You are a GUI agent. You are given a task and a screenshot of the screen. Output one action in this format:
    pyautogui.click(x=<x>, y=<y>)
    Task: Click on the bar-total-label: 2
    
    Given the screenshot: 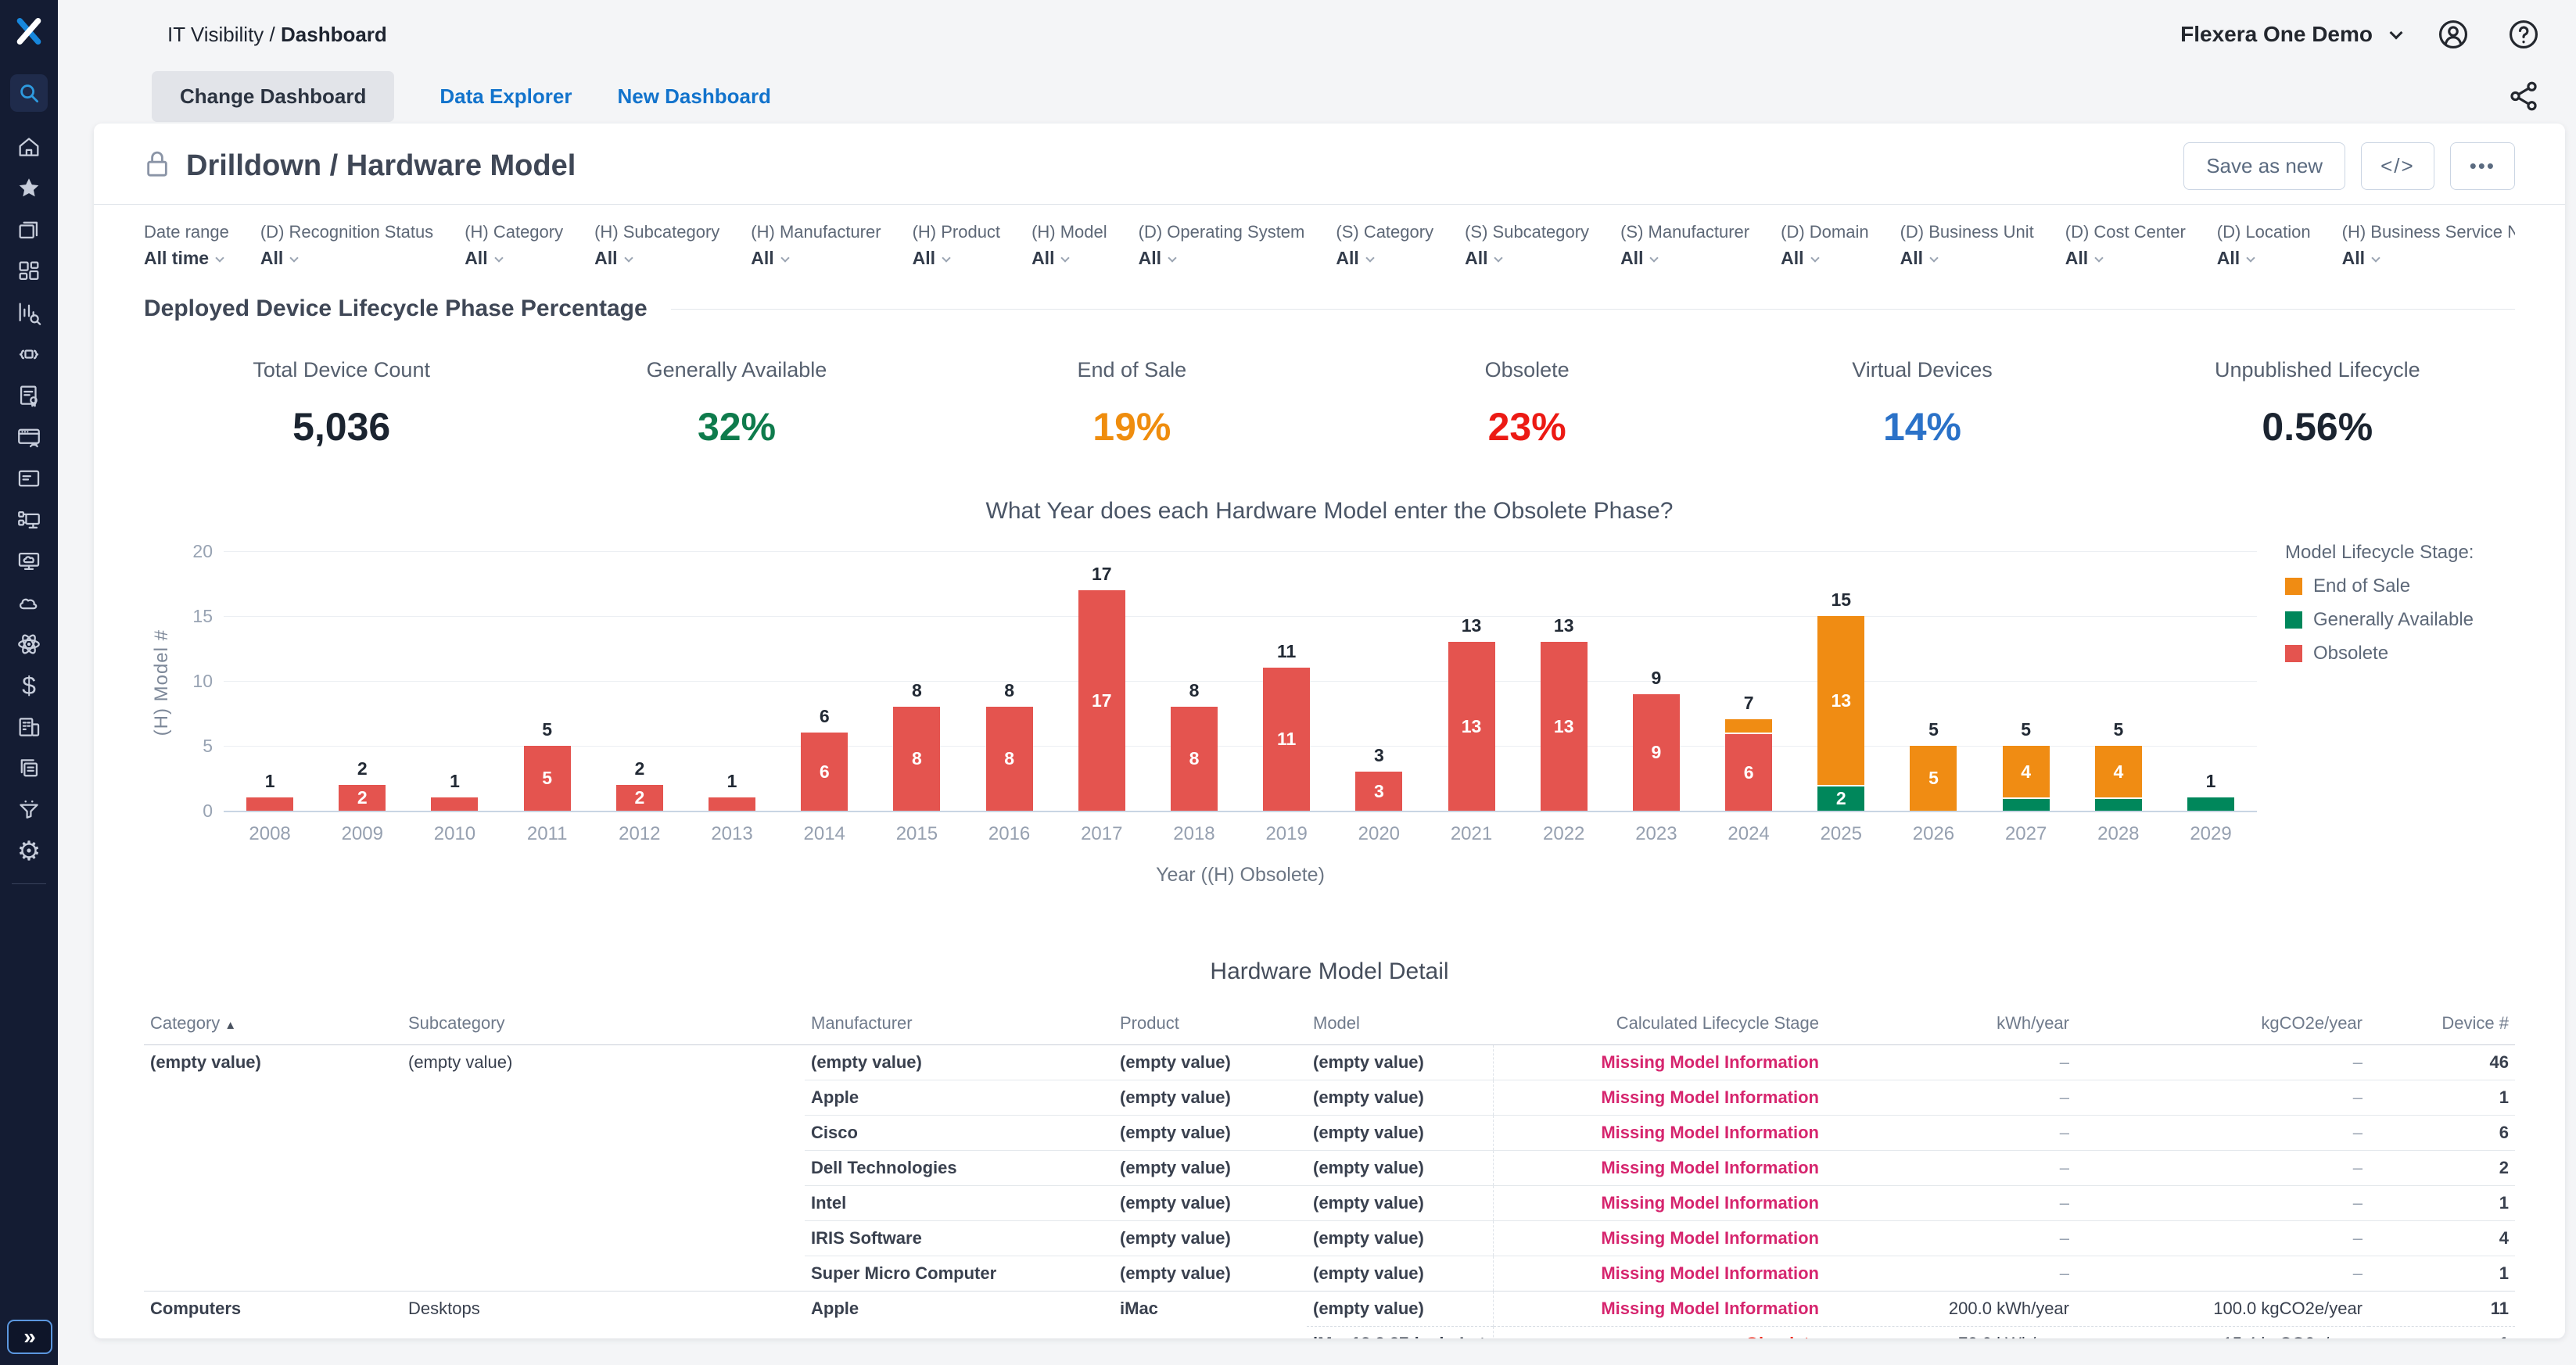 What is the action you would take?
    pyautogui.click(x=640, y=768)
    